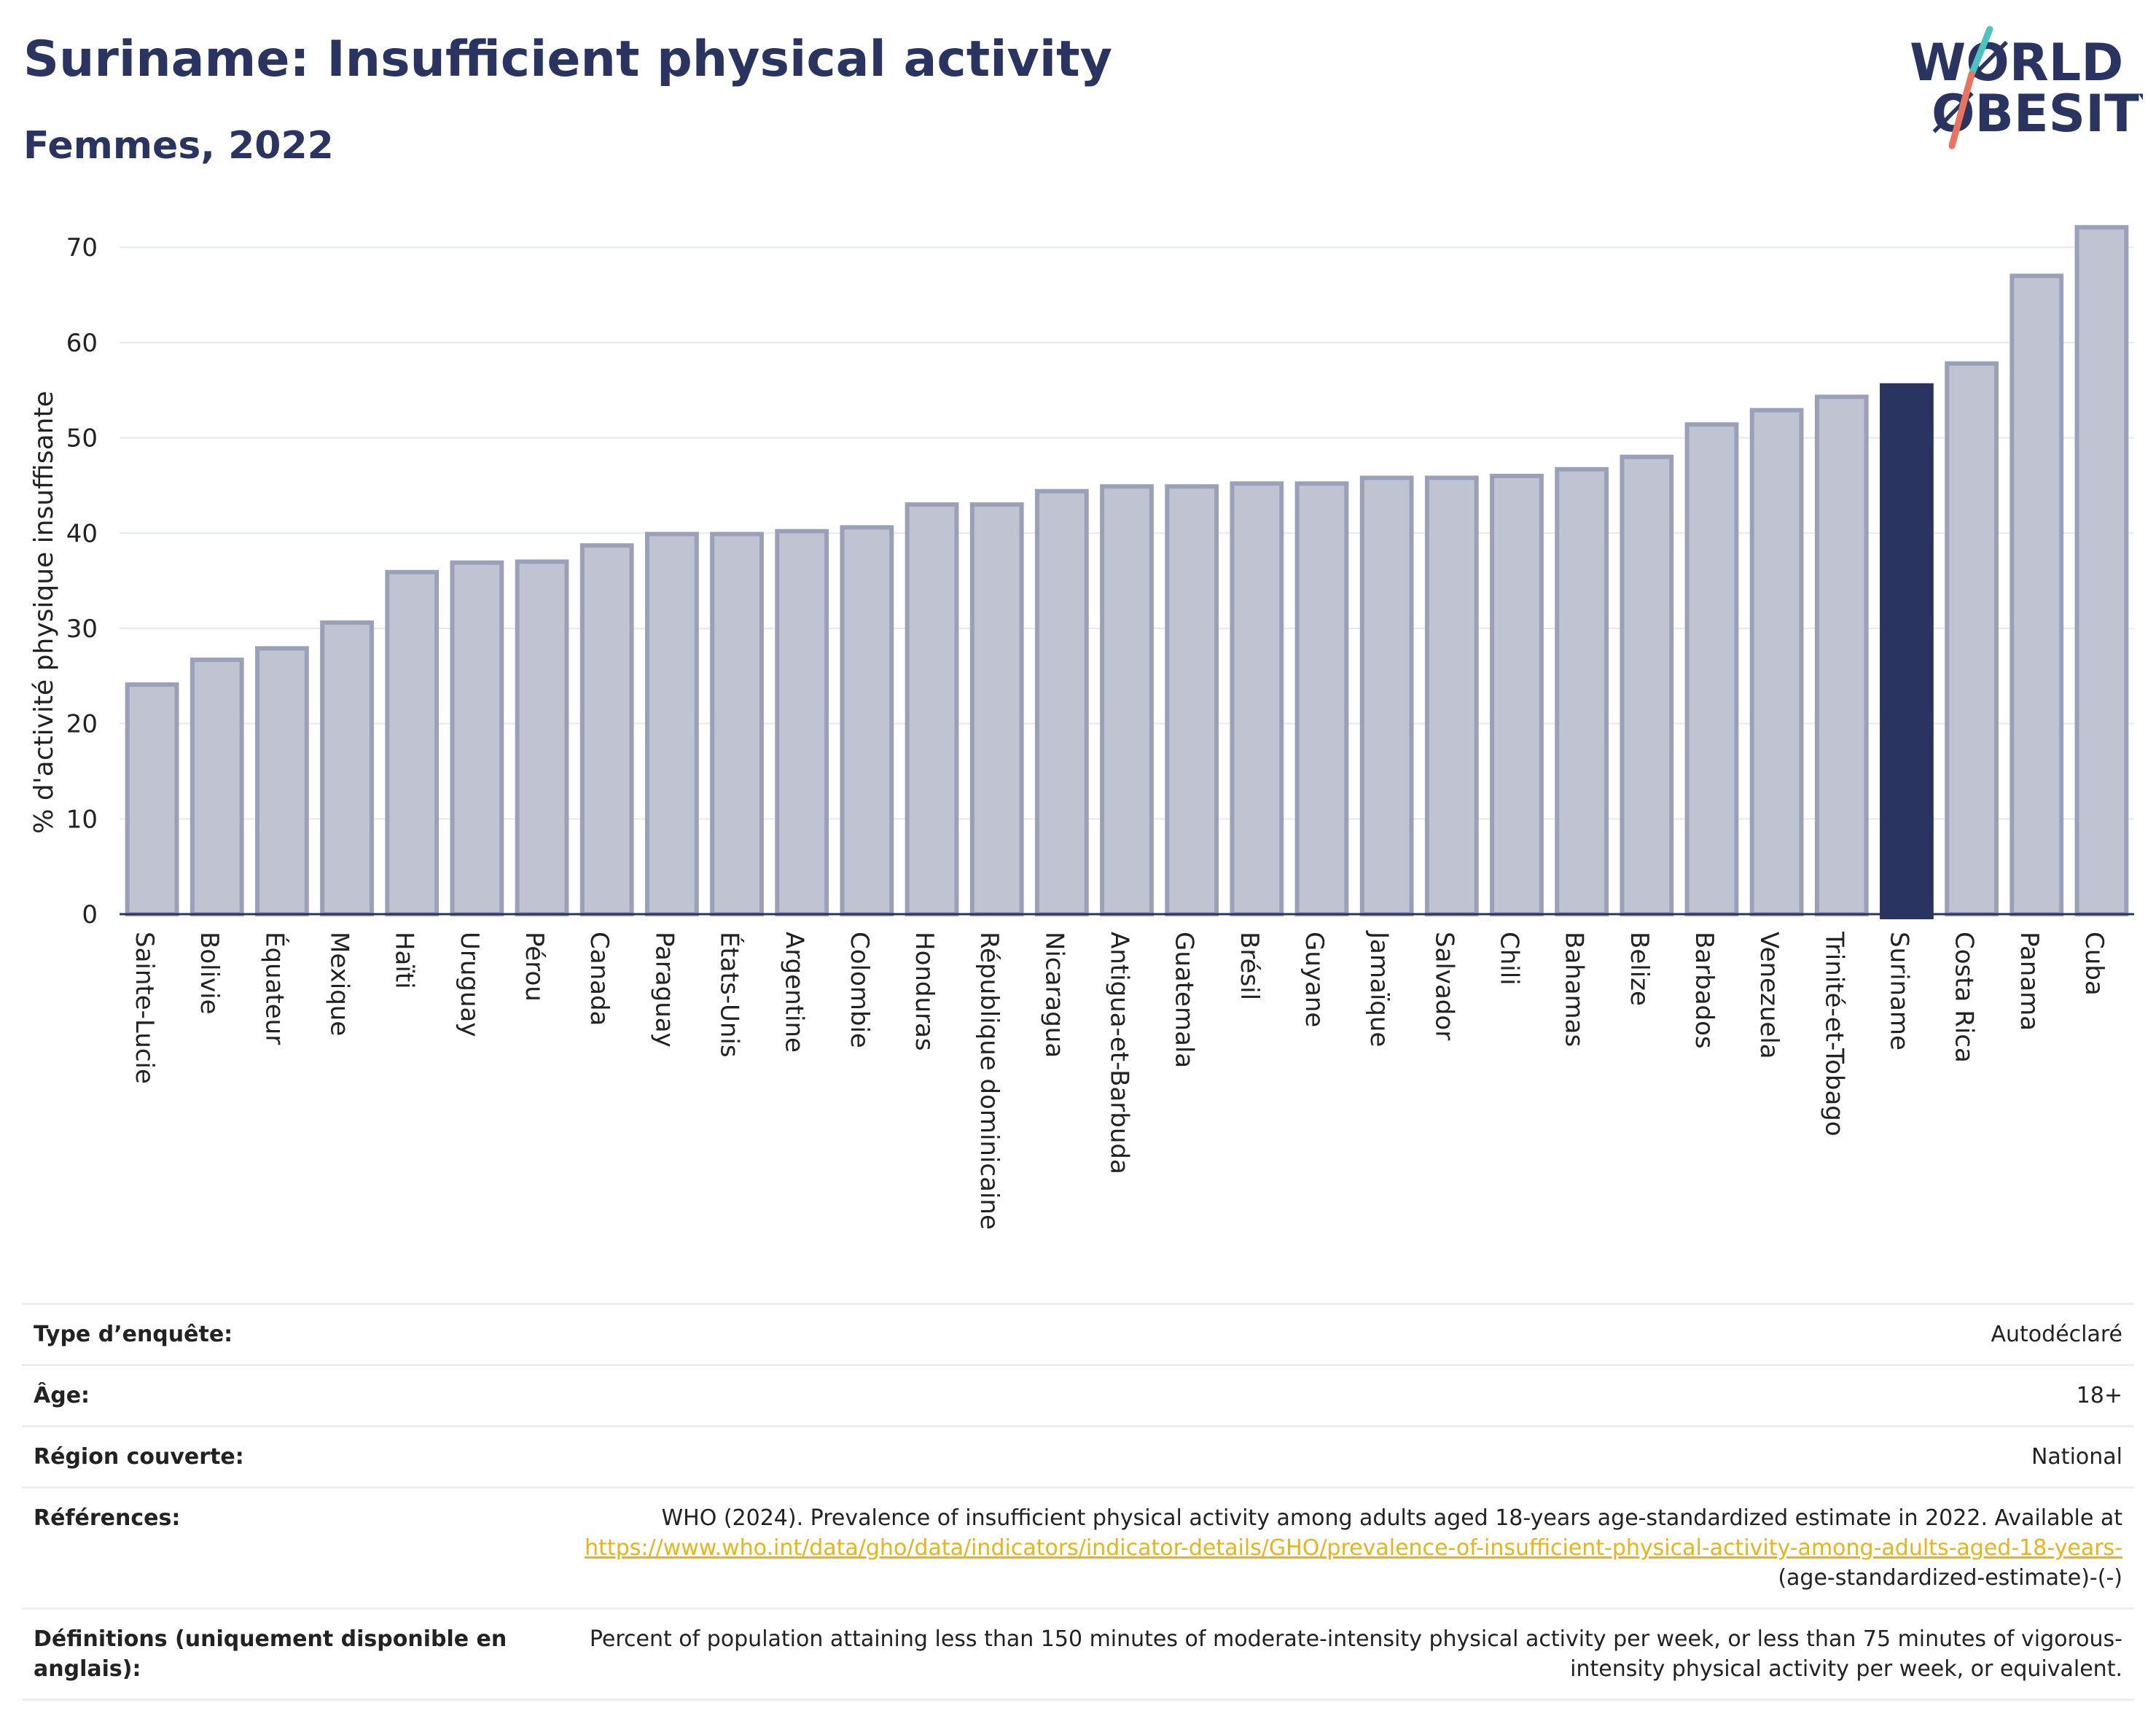 This screenshot has height=1735, width=2156. Describe the element at coordinates (82, 581) in the screenshot. I see `y-axis-ticks: 0 10 20 30 40 50 60 70` at that location.